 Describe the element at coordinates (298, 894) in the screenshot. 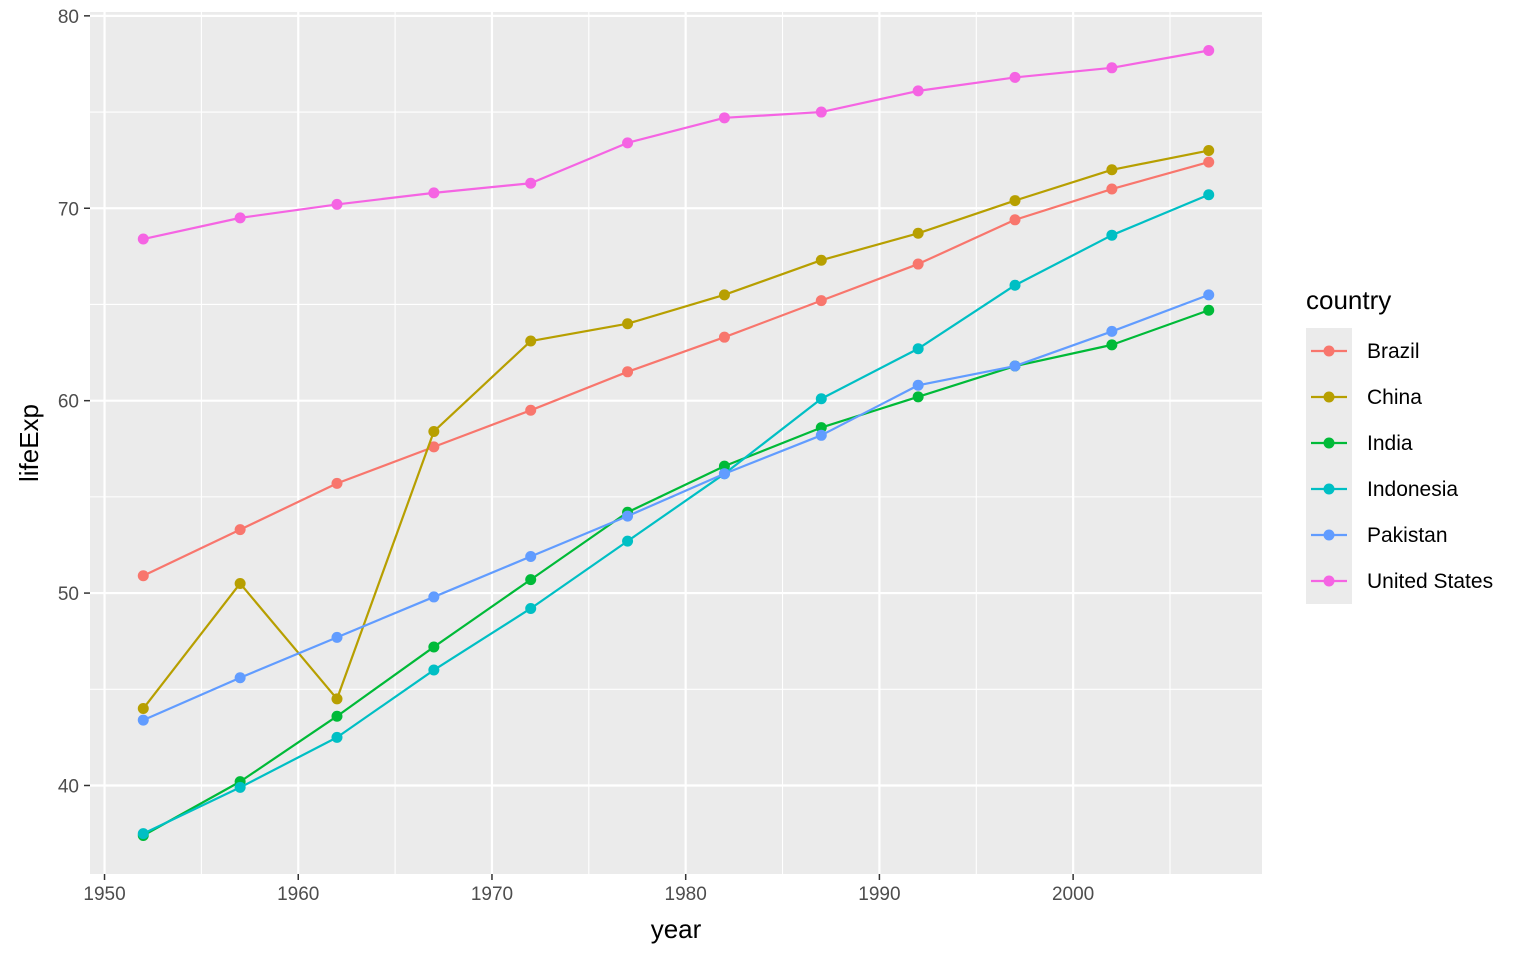

I see `x-tick-label: 1960` at that location.